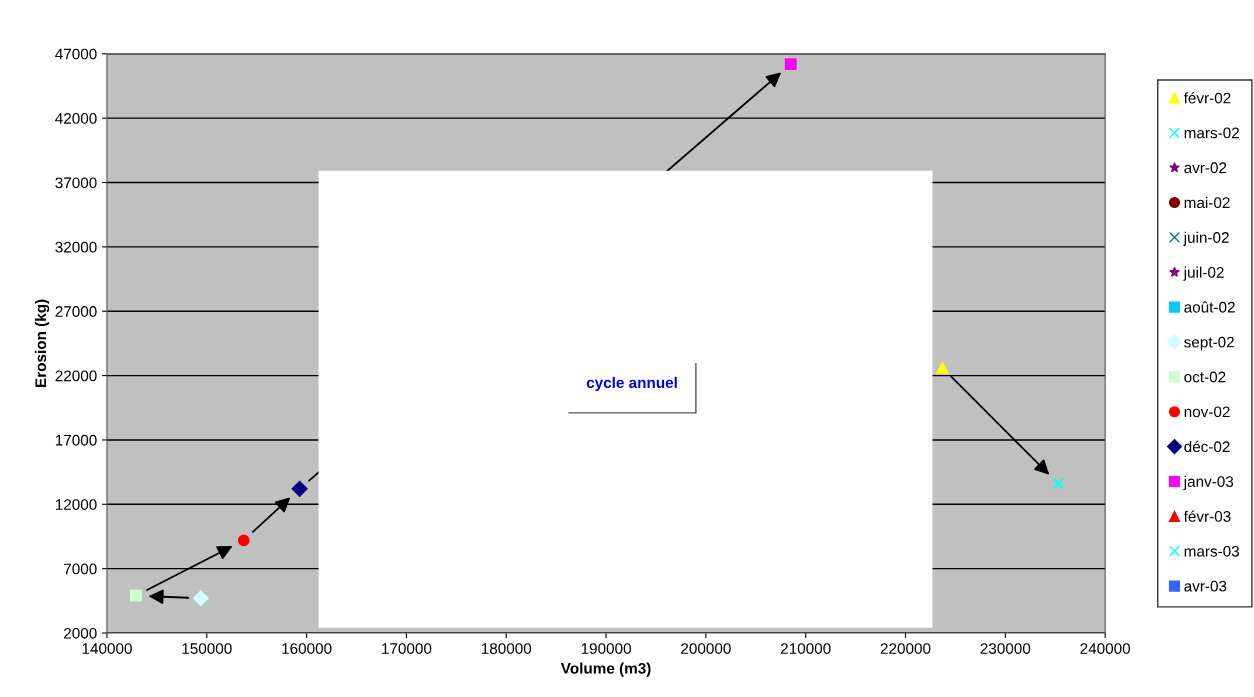 The image size is (1254, 697). I want to click on legend-label: nov-02, so click(1207, 412).